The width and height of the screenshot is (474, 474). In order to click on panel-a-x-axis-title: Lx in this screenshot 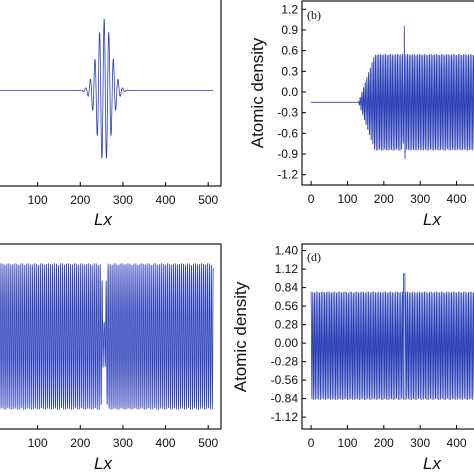, I will do `click(103, 219)`.